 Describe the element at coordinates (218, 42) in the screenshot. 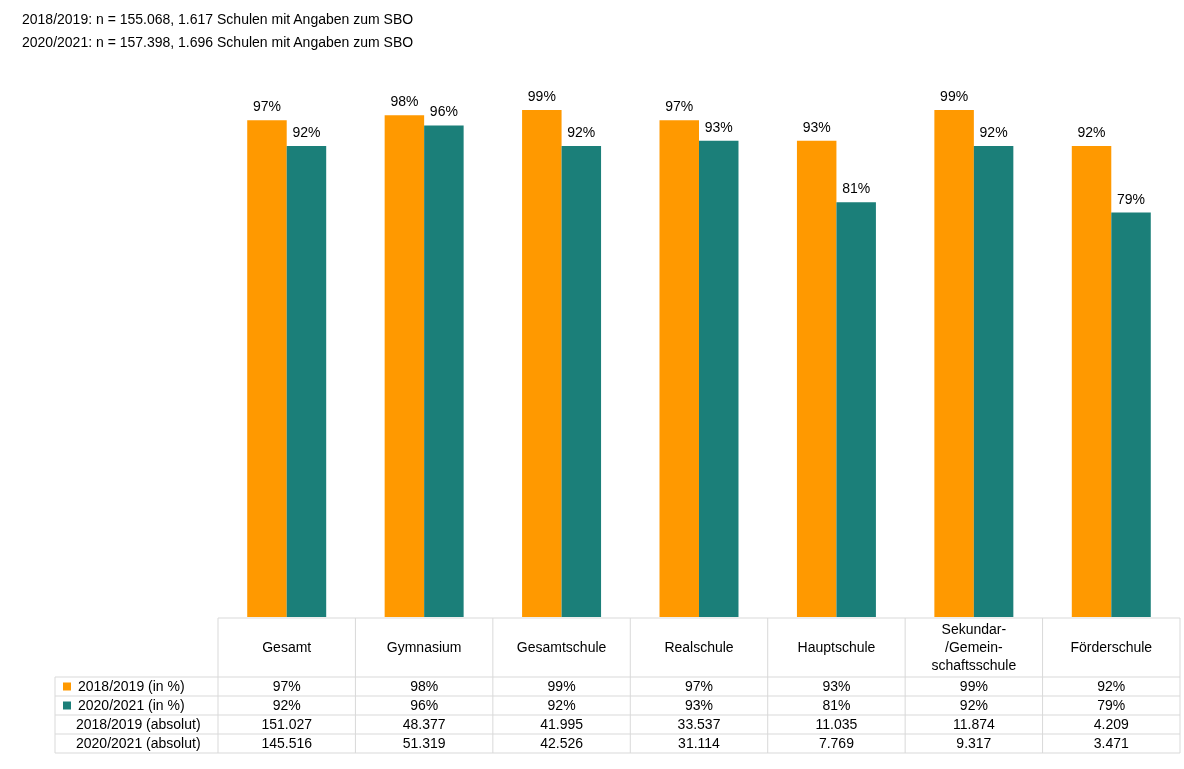

I see `chart-subtitle: 2020/2021: n = 157.398, 1.696 Schulen mit Angaben zum SBO` at that location.